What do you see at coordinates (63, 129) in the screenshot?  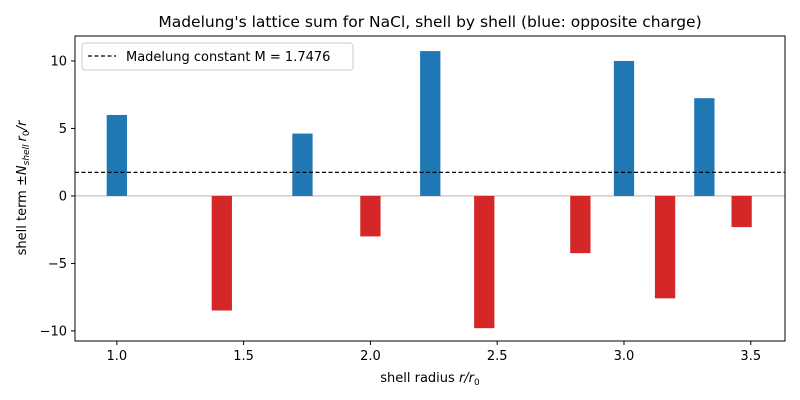 I see `y-tick-label: 5` at bounding box center [63, 129].